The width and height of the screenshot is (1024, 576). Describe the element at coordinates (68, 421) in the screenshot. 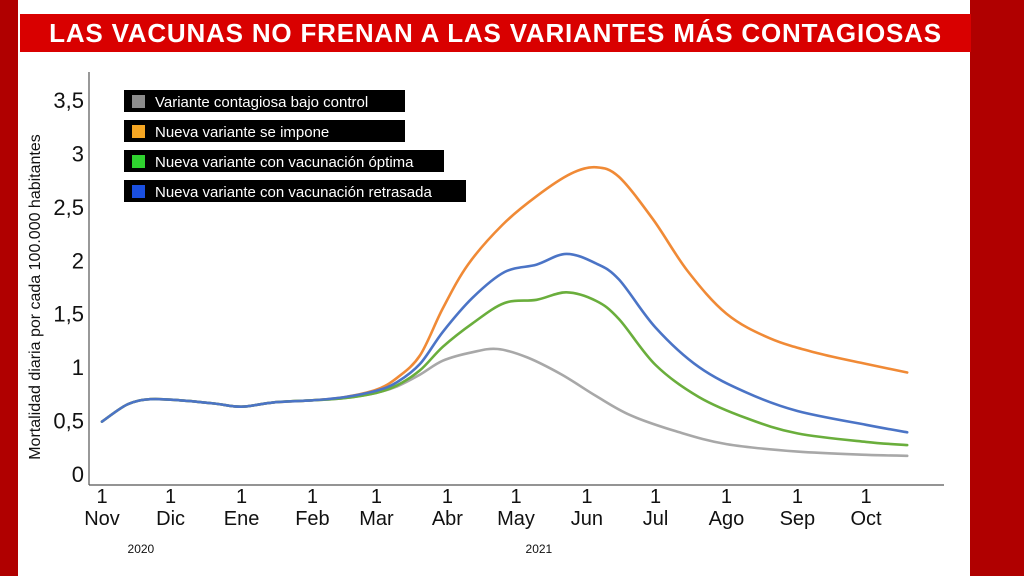

I see `y-tick-label: 0,5` at that location.